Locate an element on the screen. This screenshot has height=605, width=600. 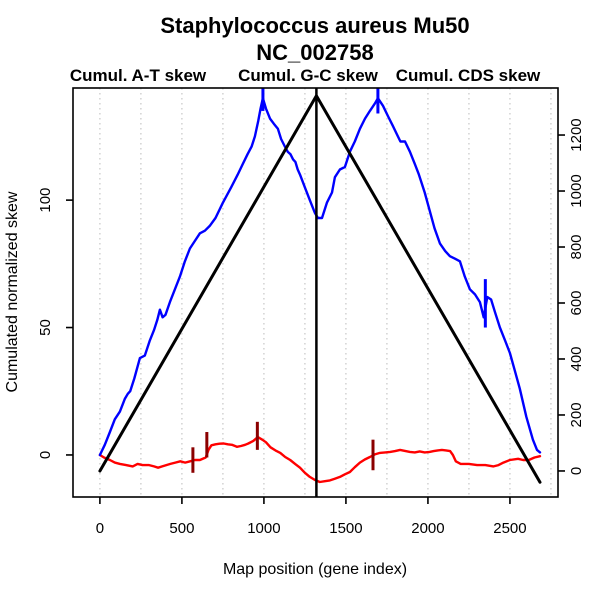
legend-cds-skew: Cumul. CDS skew is located at coordinates (468, 75).